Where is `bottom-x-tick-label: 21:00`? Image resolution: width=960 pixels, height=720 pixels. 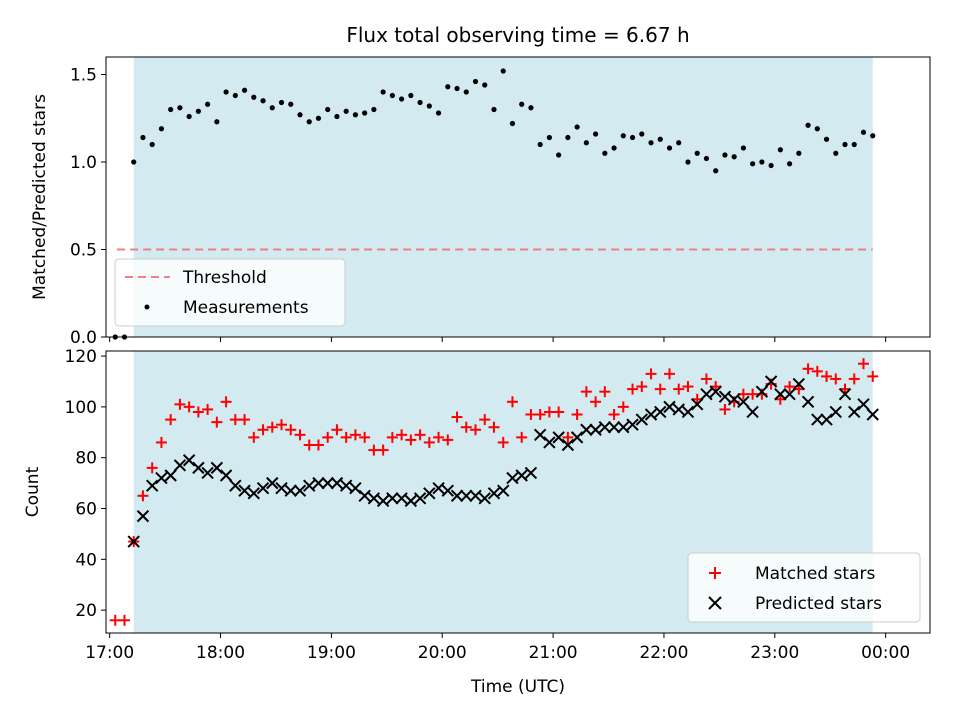
bottom-x-tick-label: 21:00 is located at coordinates (553, 653).